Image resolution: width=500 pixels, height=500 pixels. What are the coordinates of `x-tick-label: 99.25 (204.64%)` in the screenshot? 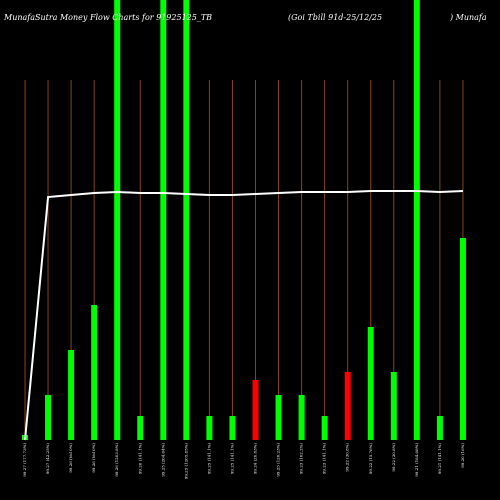 It's located at (162, 460).